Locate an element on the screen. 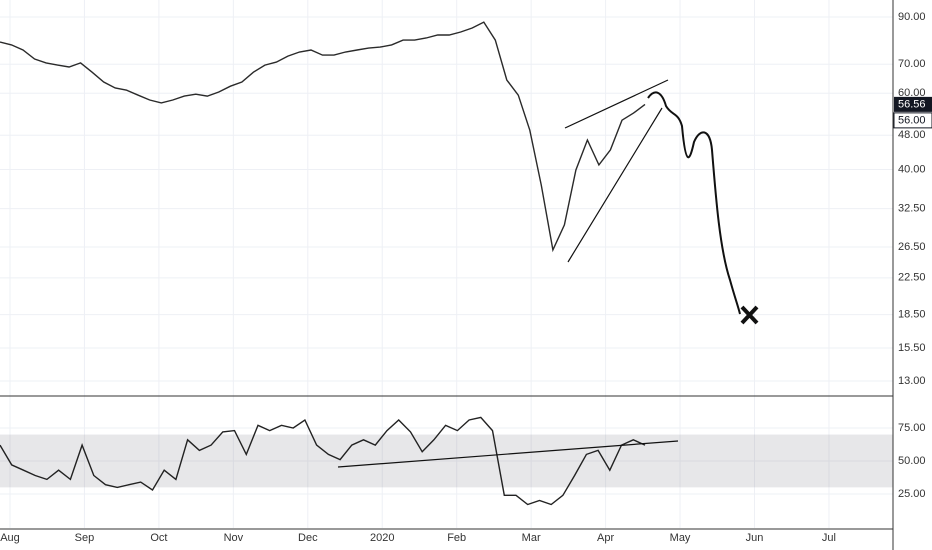  x-tick-label: Aug is located at coordinates (10, 538).